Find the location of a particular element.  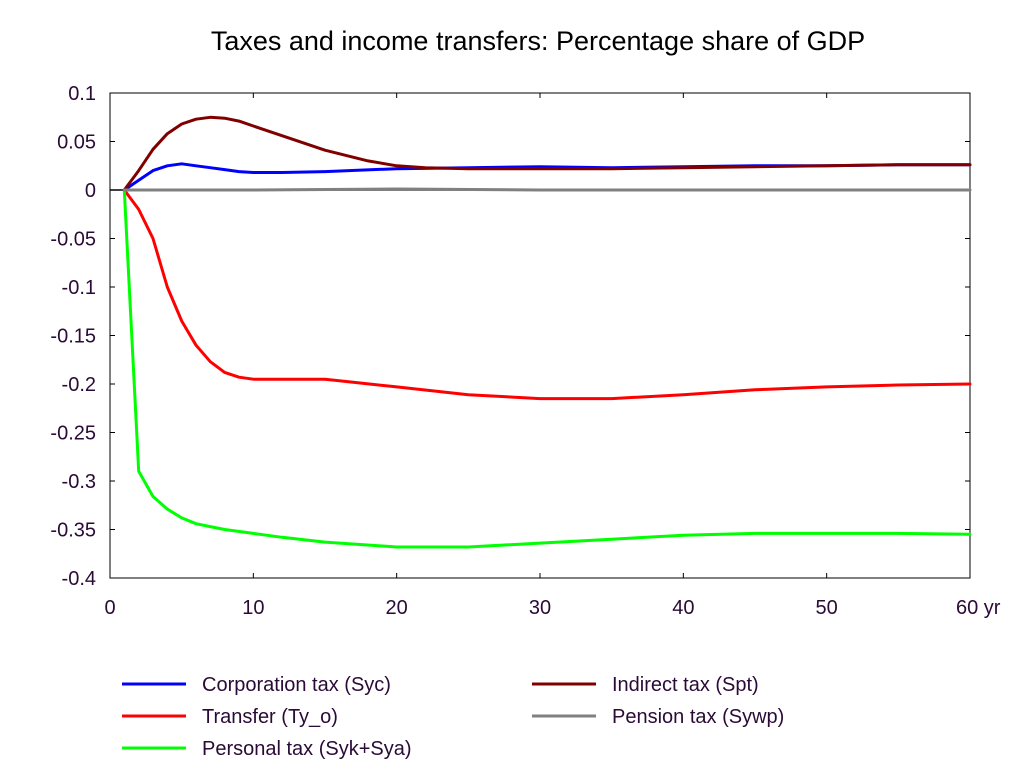

legend-item-transfer-ty-o: Transfer (Ty_o) is located at coordinates (230, 717).